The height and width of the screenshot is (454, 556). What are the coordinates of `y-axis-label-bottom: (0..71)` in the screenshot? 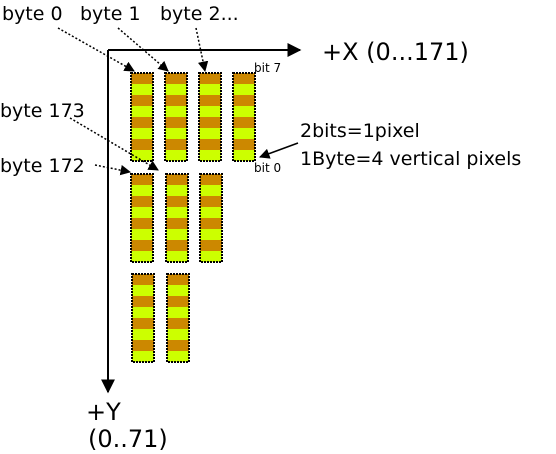 It's located at (128, 439).